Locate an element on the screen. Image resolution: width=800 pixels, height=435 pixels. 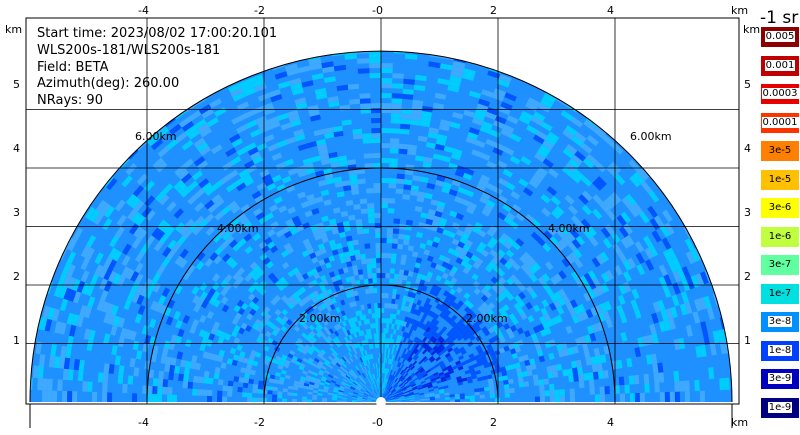
x-tick-bottom: -0 is located at coordinates (377, 422).